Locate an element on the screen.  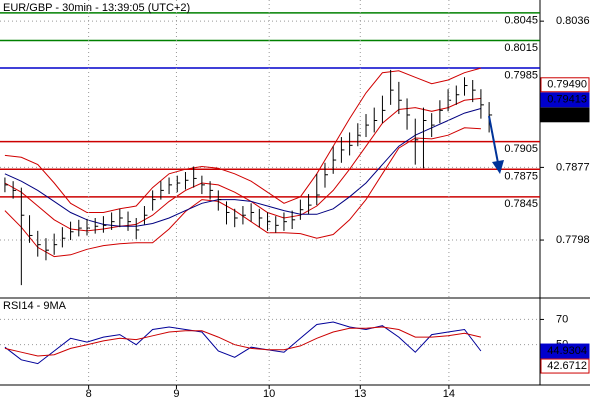
price-tag: 0.79342 is located at coordinates (567, 115).